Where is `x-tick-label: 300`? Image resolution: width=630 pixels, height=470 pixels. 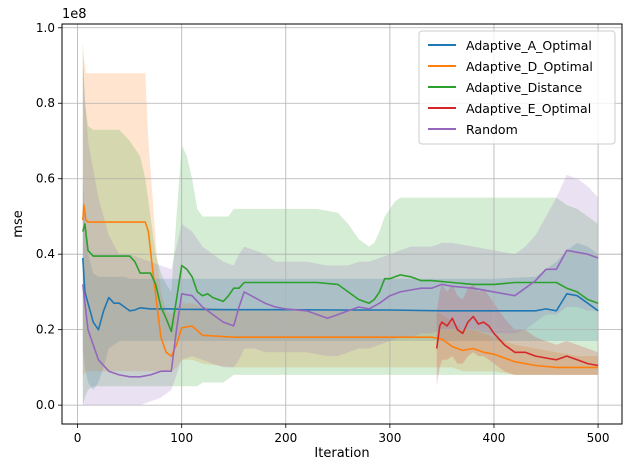
x-tick-label: 300 is located at coordinates (389, 438).